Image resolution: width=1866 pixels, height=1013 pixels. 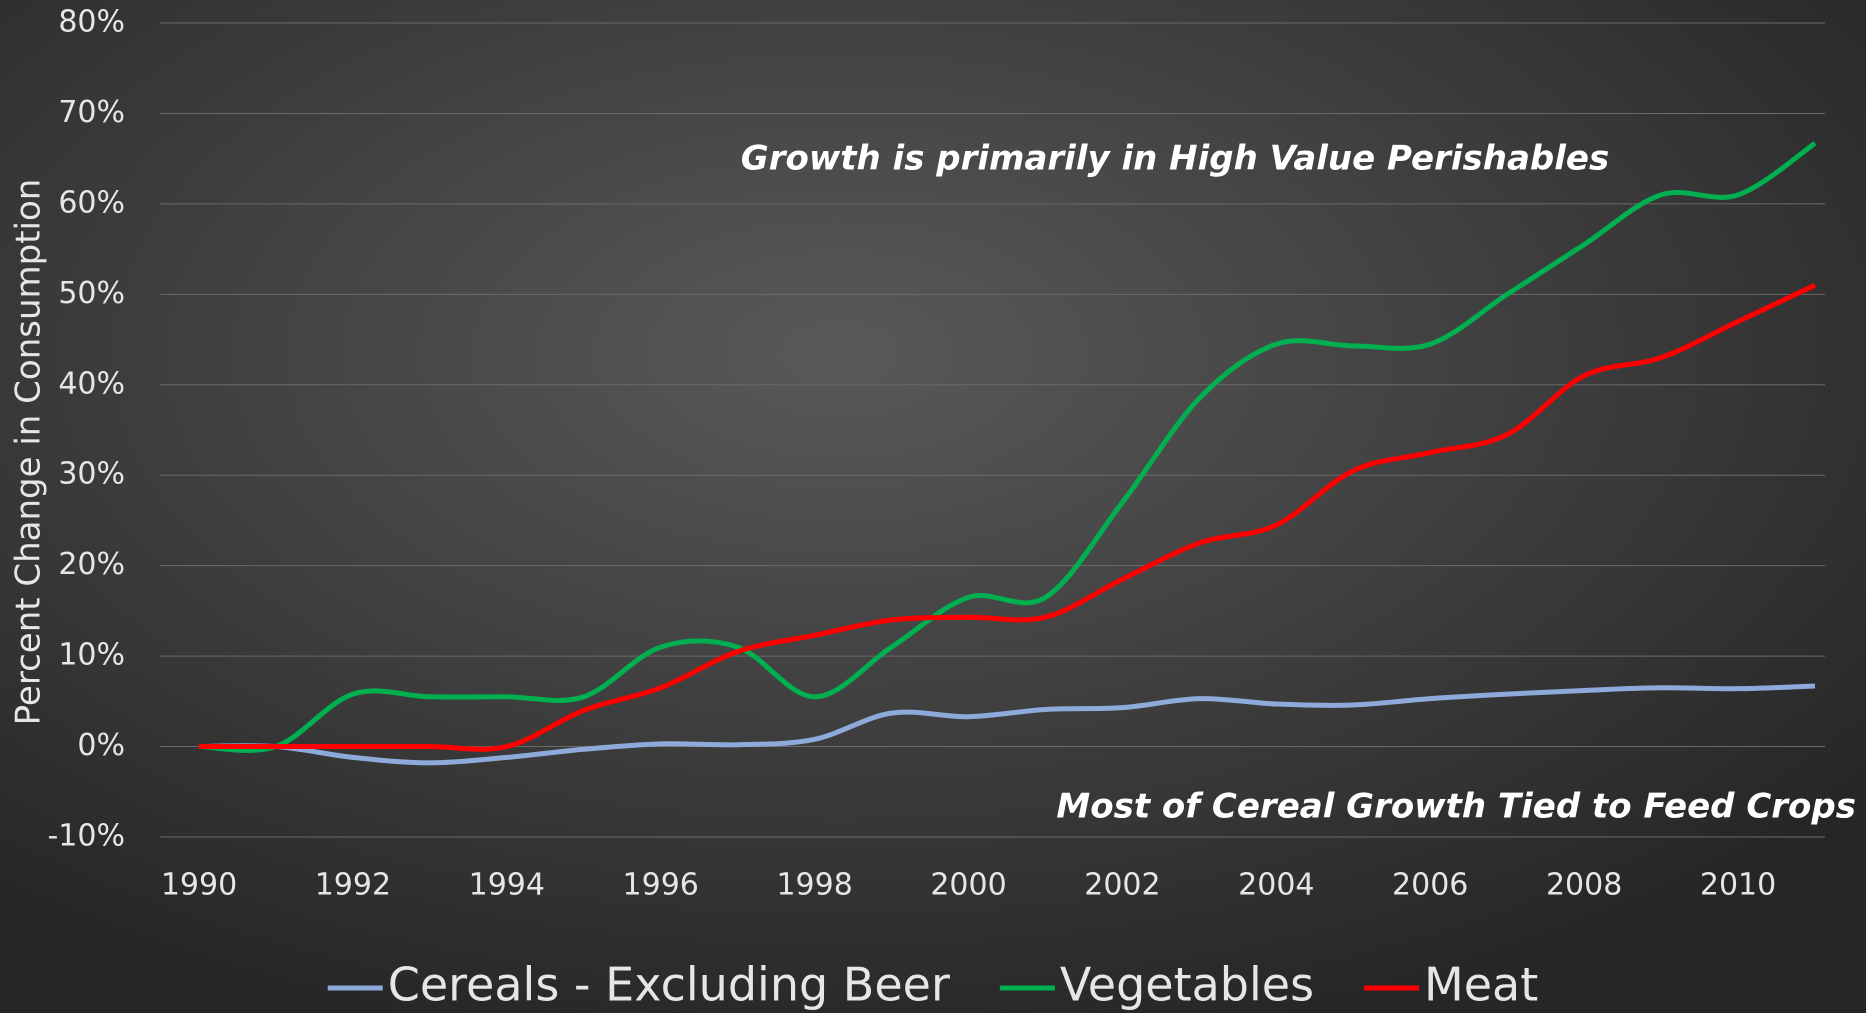 I want to click on x-tick-label: 2004, so click(x=1276, y=885).